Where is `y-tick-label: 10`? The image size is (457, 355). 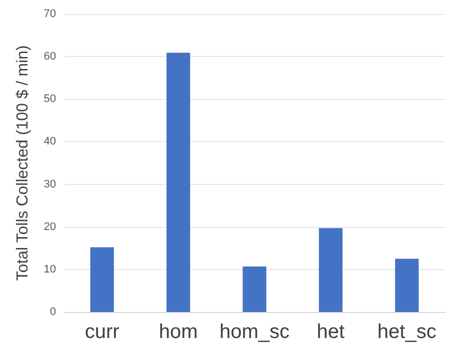 y-tick-label: 10 is located at coordinates (50, 269).